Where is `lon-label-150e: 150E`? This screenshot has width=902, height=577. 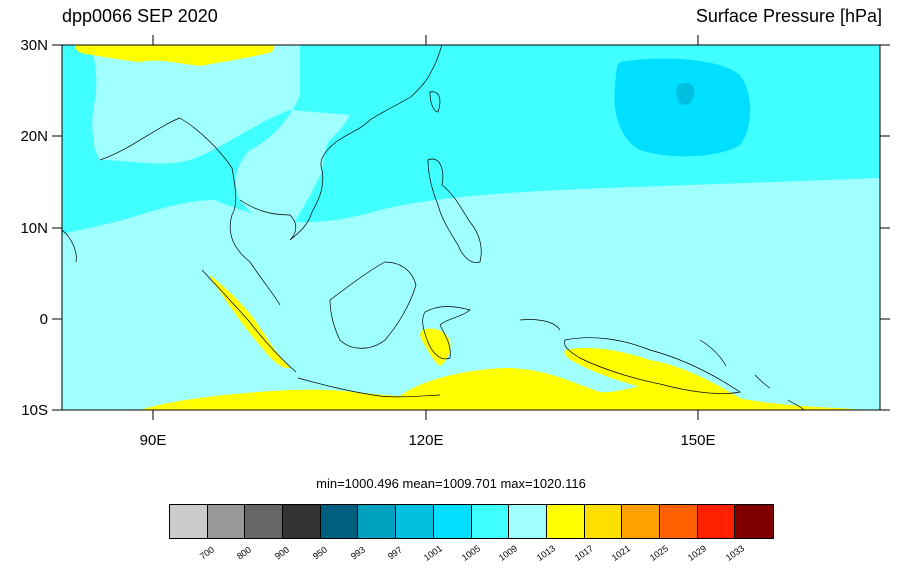 lon-label-150e: 150E is located at coordinates (698, 440).